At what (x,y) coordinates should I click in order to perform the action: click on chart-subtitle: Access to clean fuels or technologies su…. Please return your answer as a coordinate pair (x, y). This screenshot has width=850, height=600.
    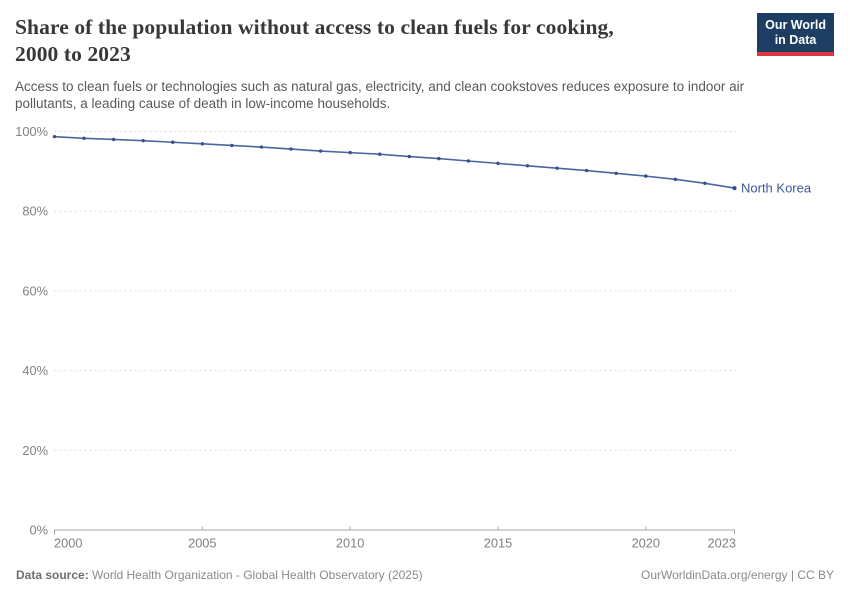
    Looking at the image, I should click on (385, 95).